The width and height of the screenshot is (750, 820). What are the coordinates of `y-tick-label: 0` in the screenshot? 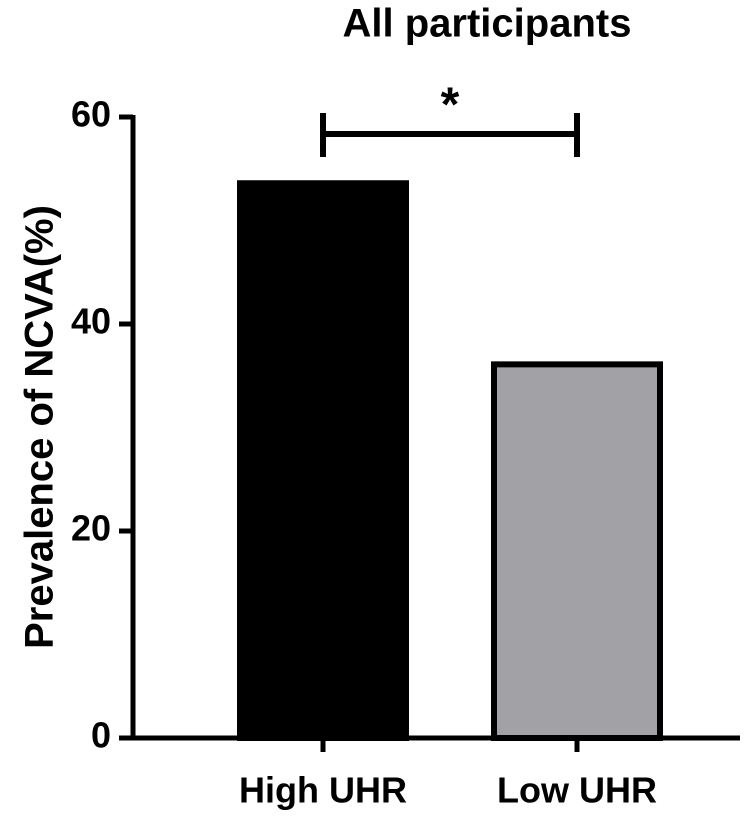 It's located at (101, 735).